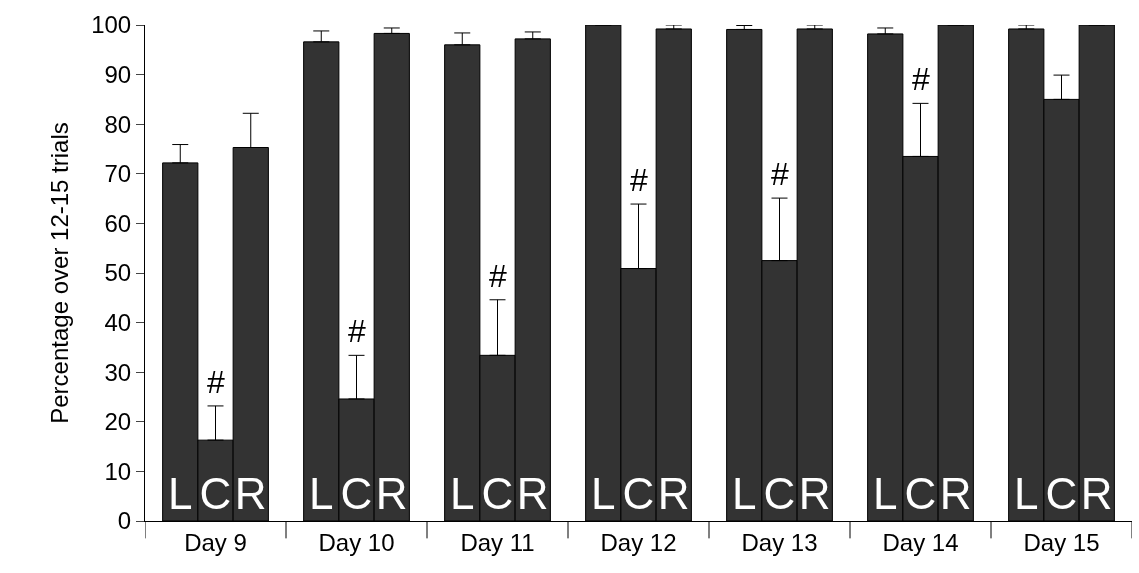 This screenshot has width=1139, height=573. I want to click on y-tick-label: 80, so click(118, 124).